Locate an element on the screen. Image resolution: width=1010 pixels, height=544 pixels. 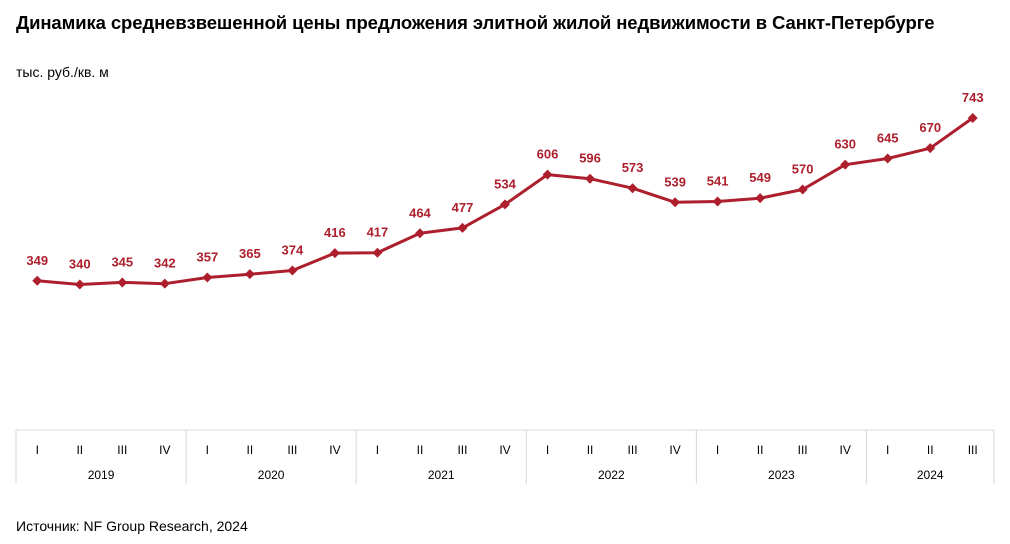
data-label: 630 is located at coordinates (845, 144).